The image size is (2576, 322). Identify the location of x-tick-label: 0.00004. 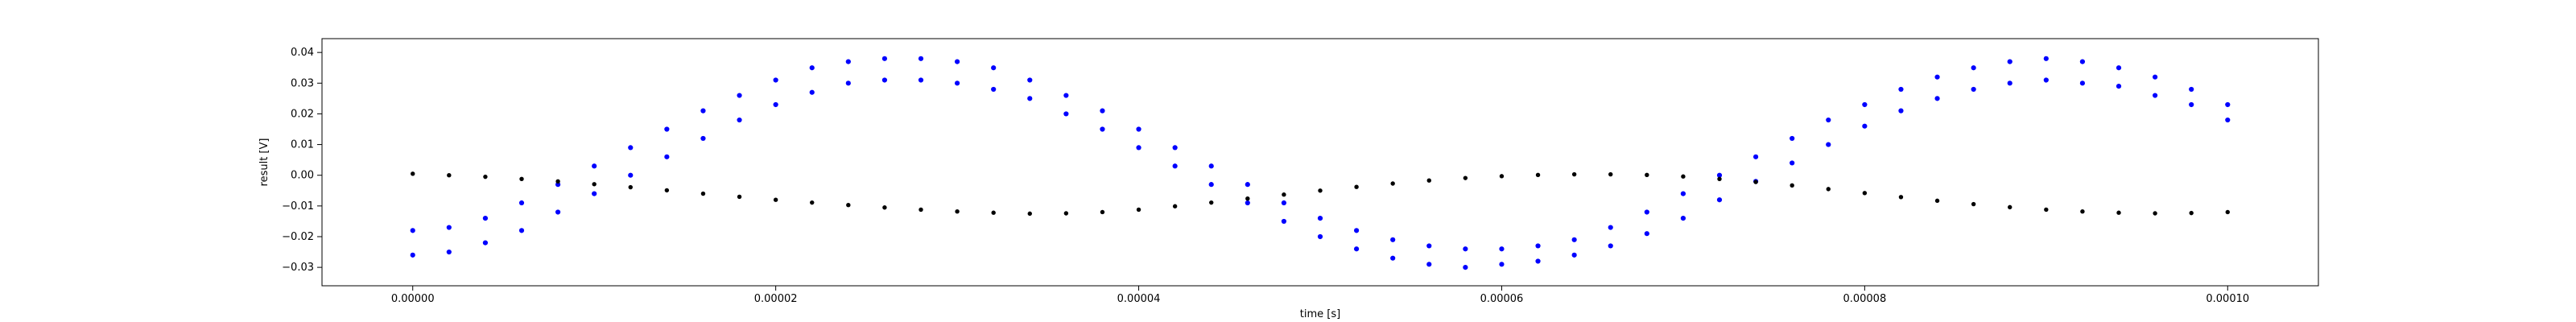
(1139, 299).